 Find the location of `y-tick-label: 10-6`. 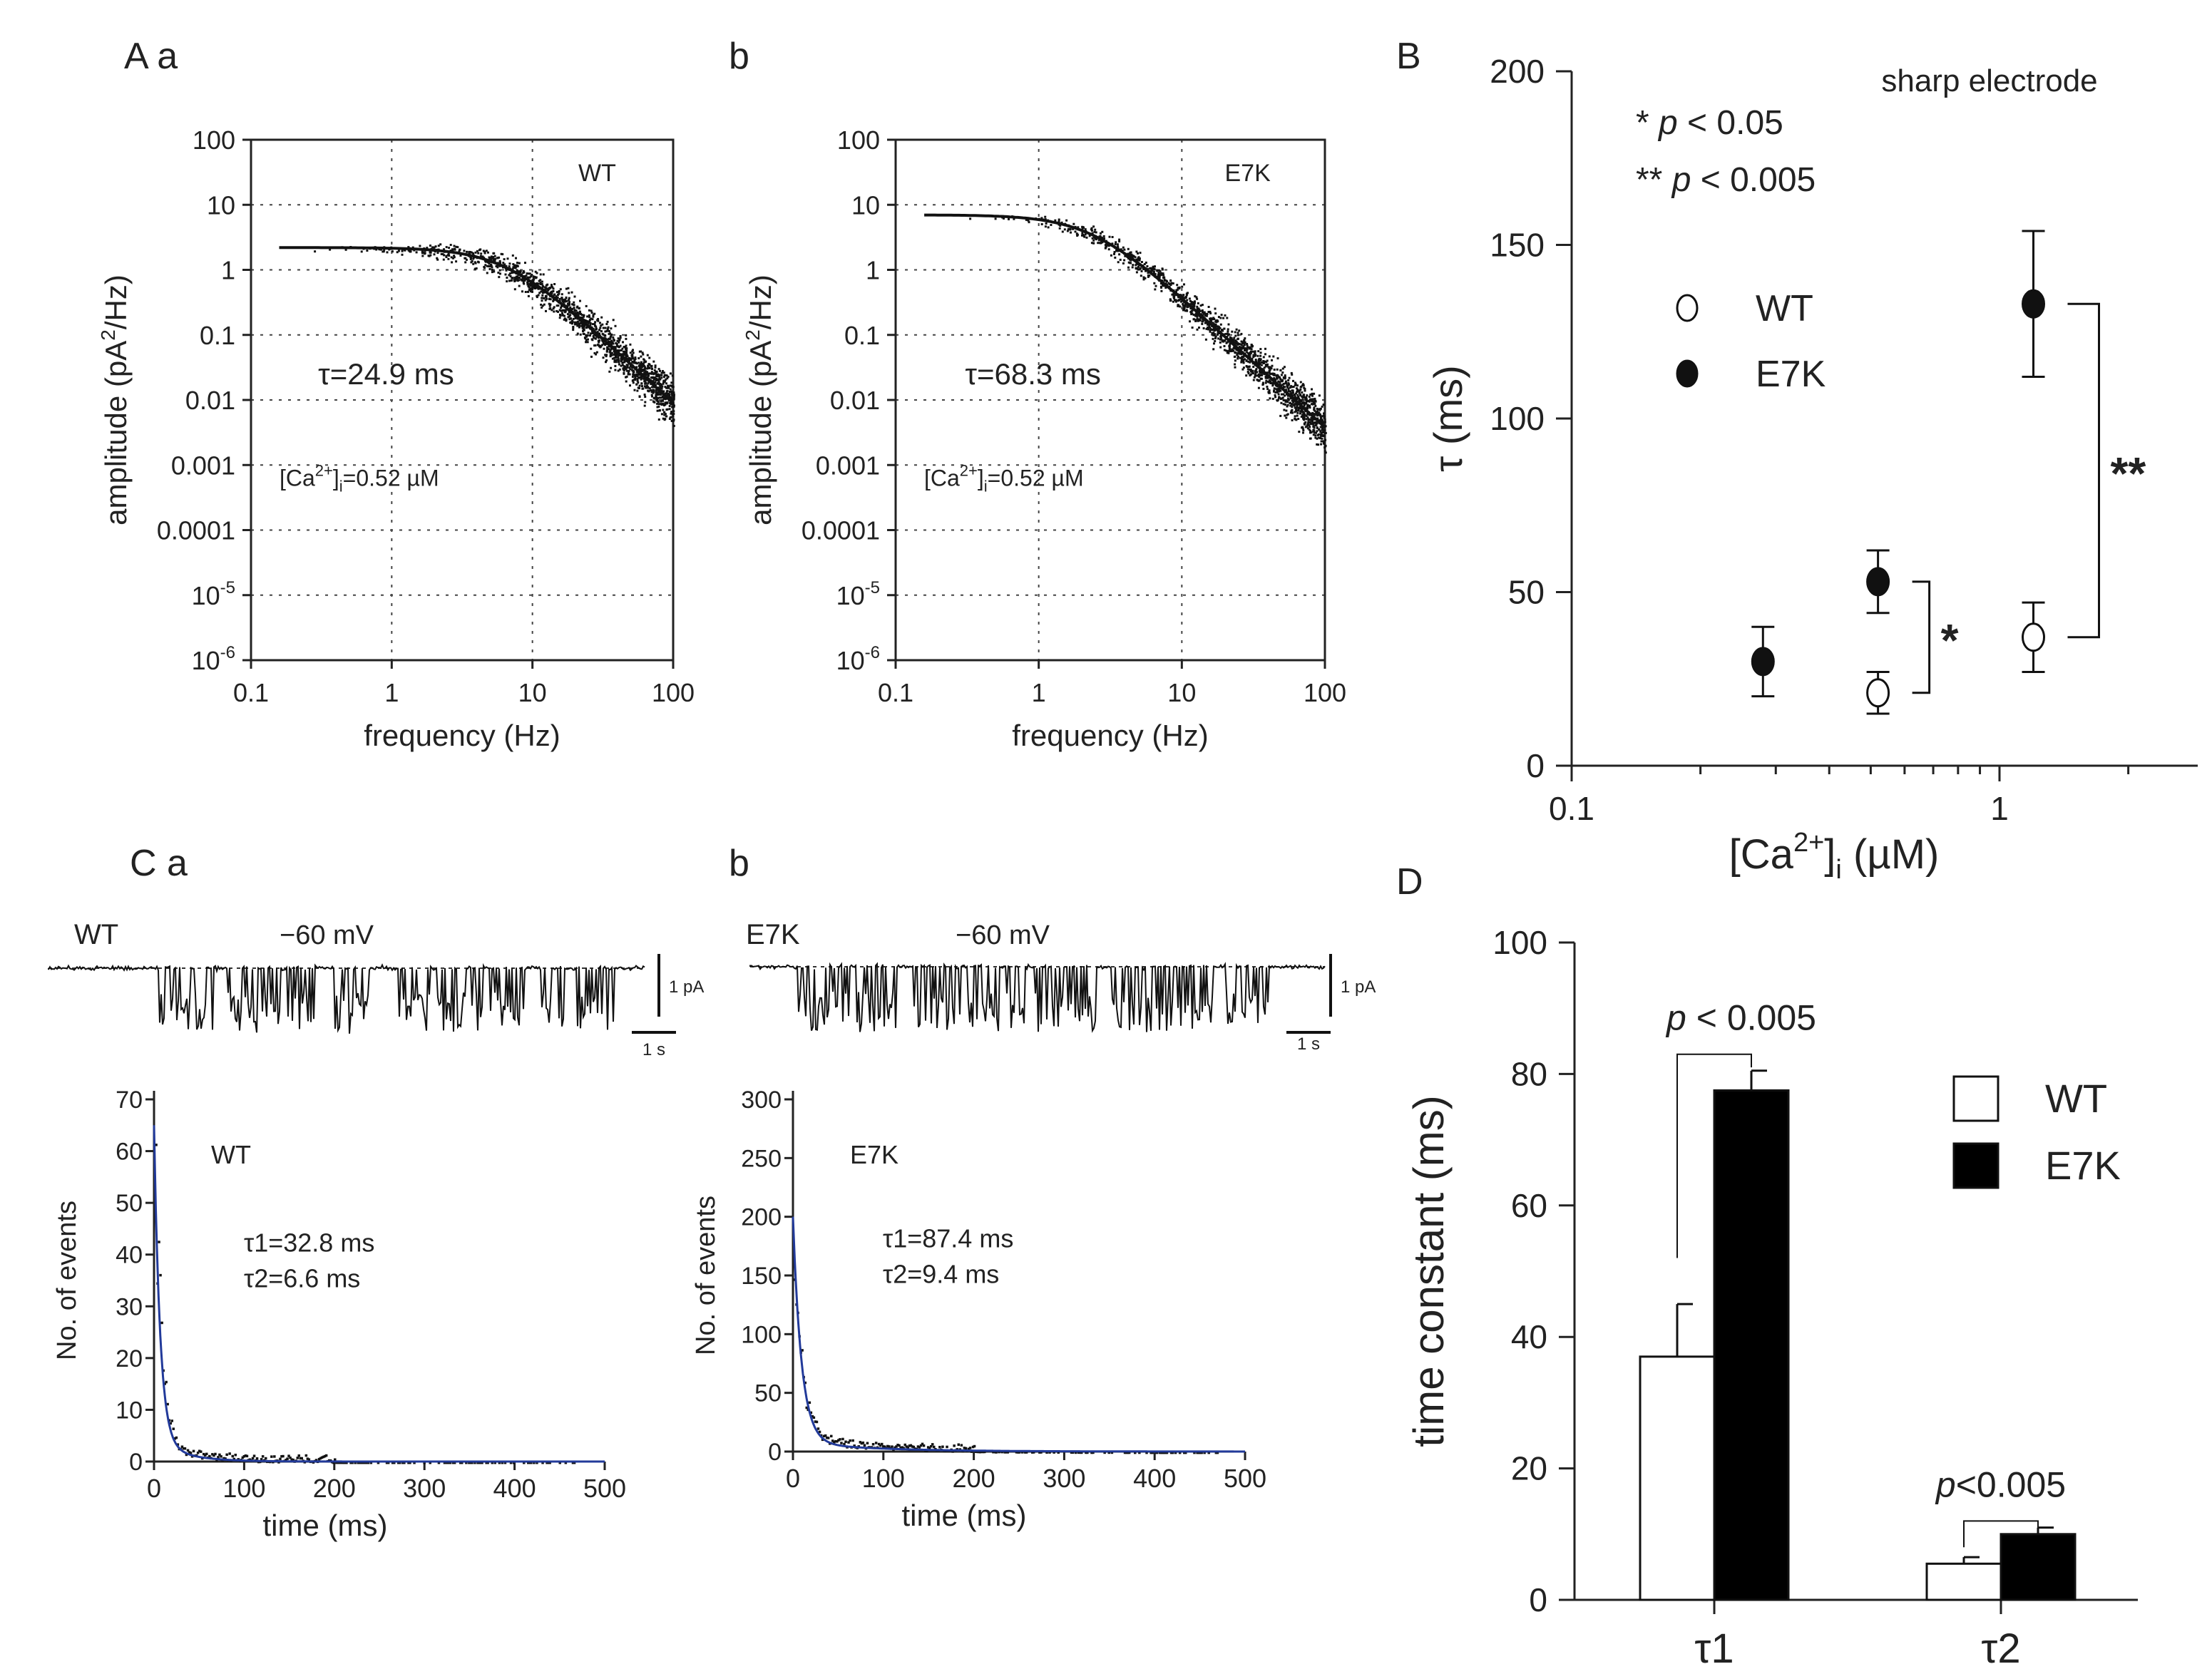

y-tick-label: 10-6 is located at coordinates (858, 659).